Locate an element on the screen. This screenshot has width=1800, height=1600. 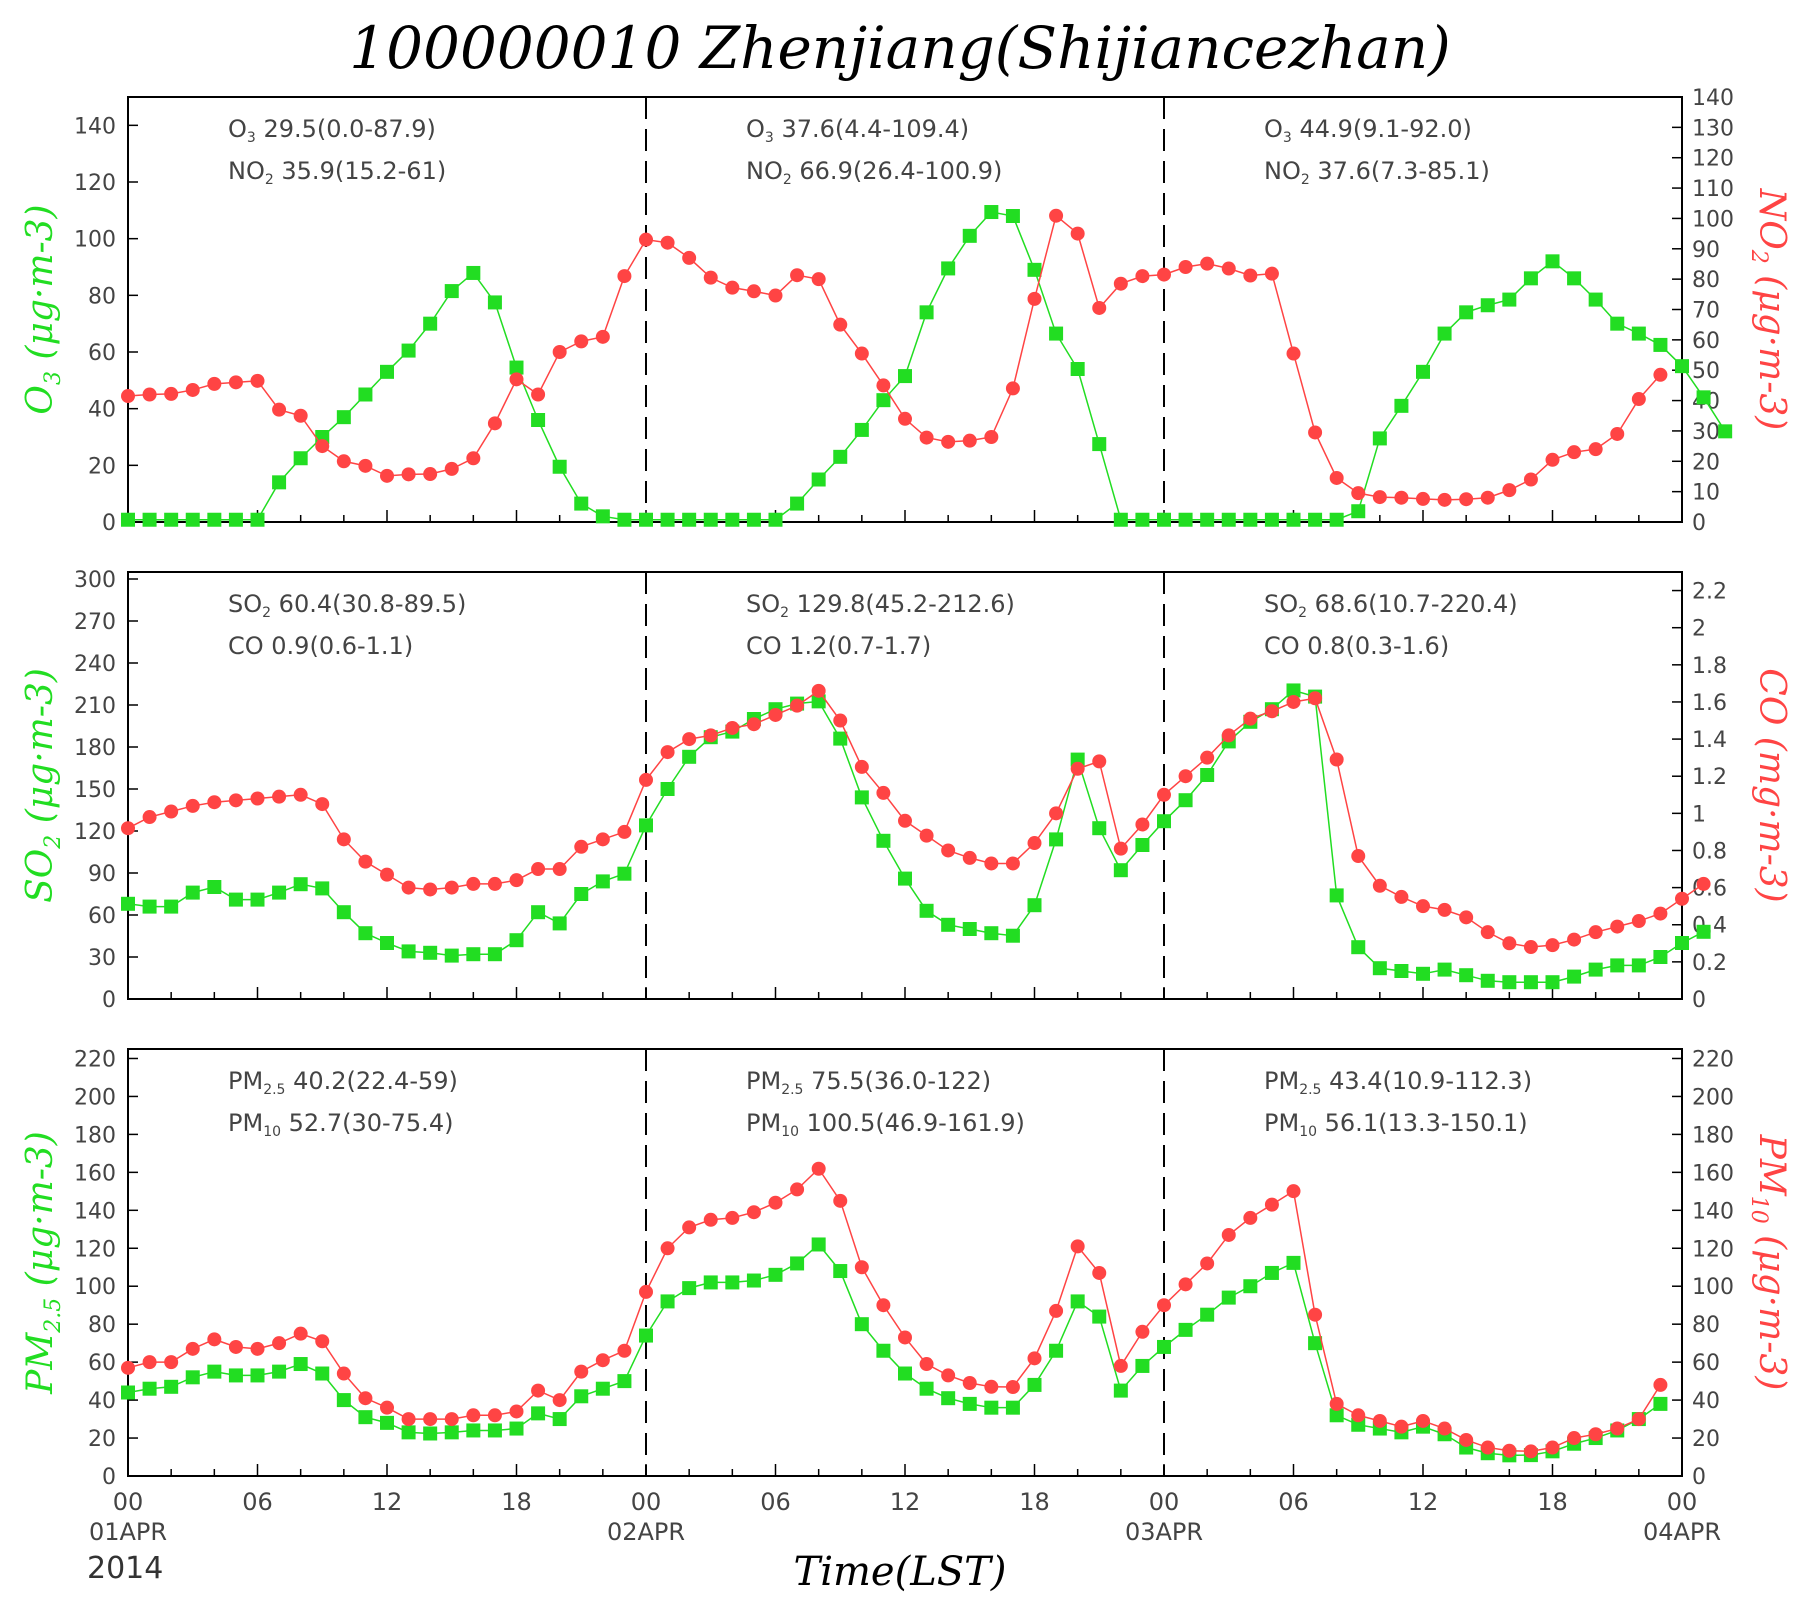
right-y-tick-label: 0 is located at coordinates (1699, 1000).